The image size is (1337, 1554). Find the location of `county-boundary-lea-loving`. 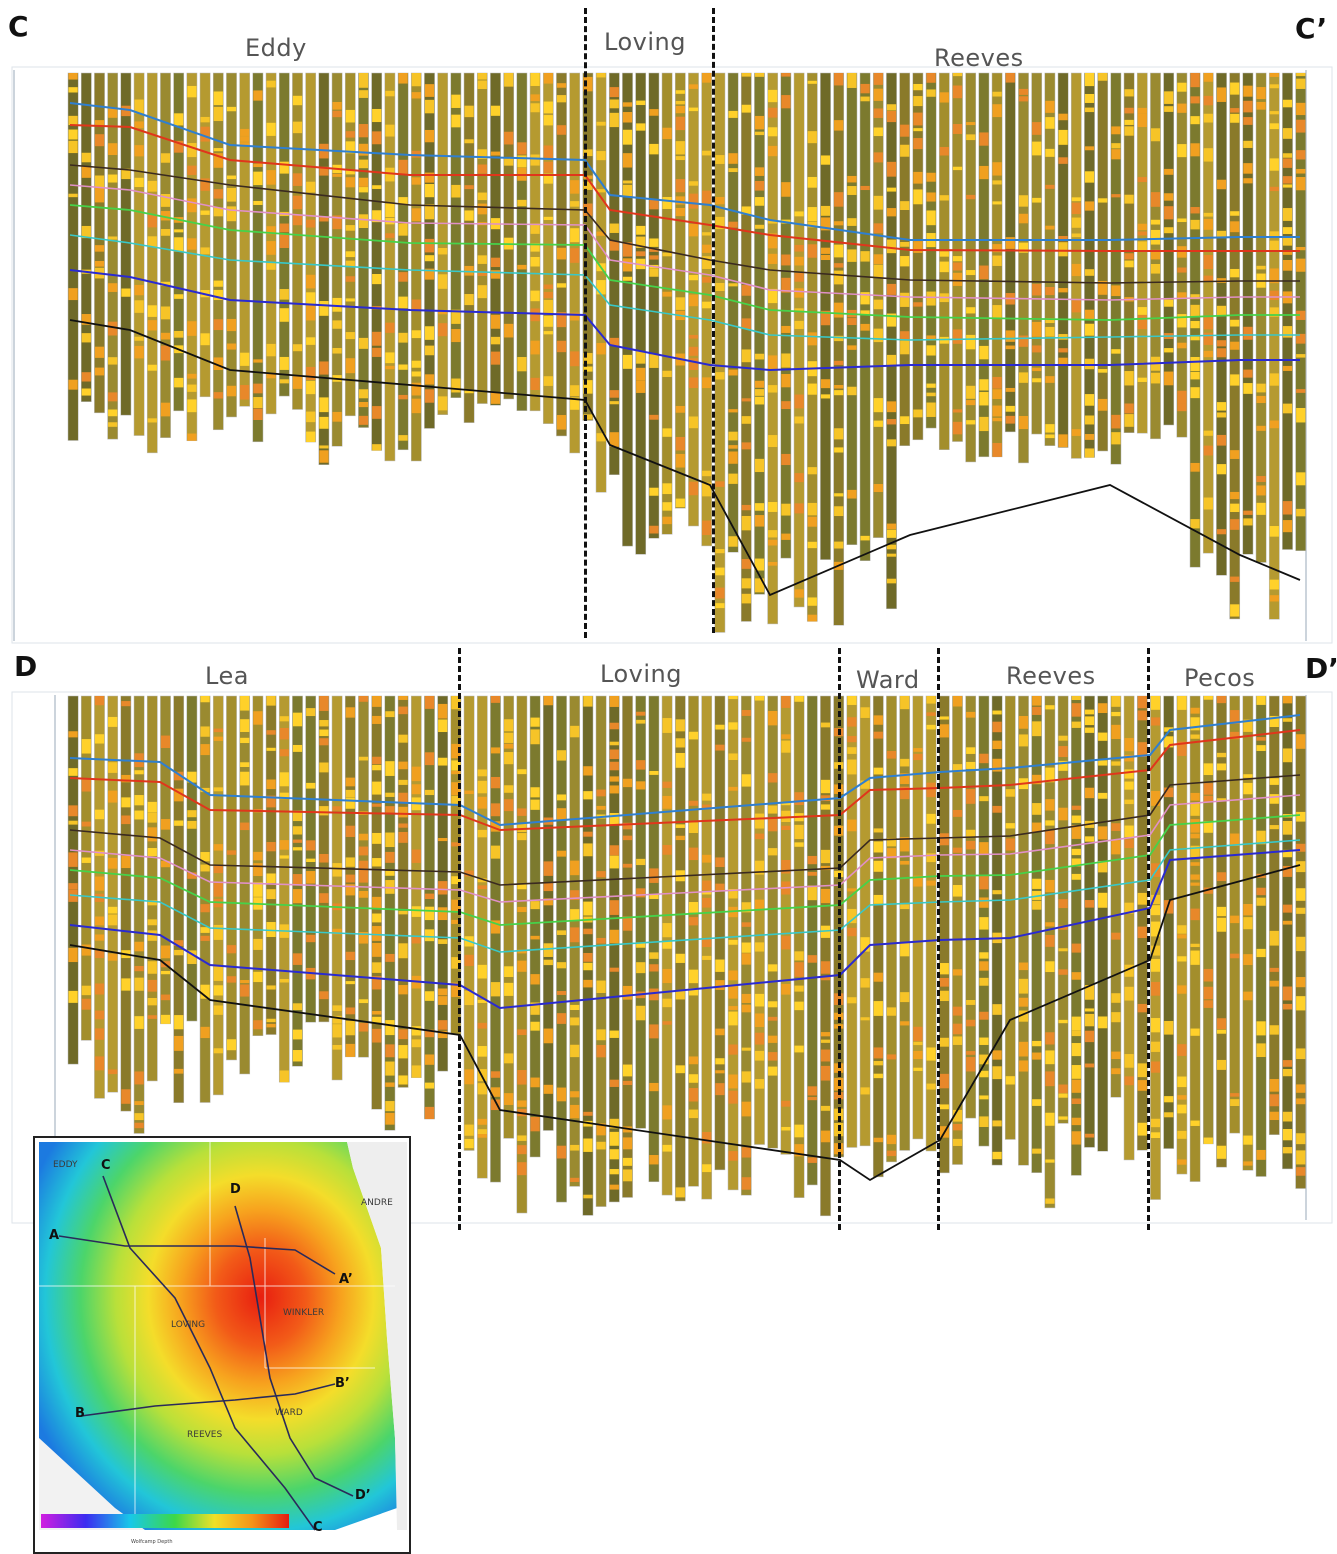

county-boundary-lea-loving is located at coordinates (459, 939).